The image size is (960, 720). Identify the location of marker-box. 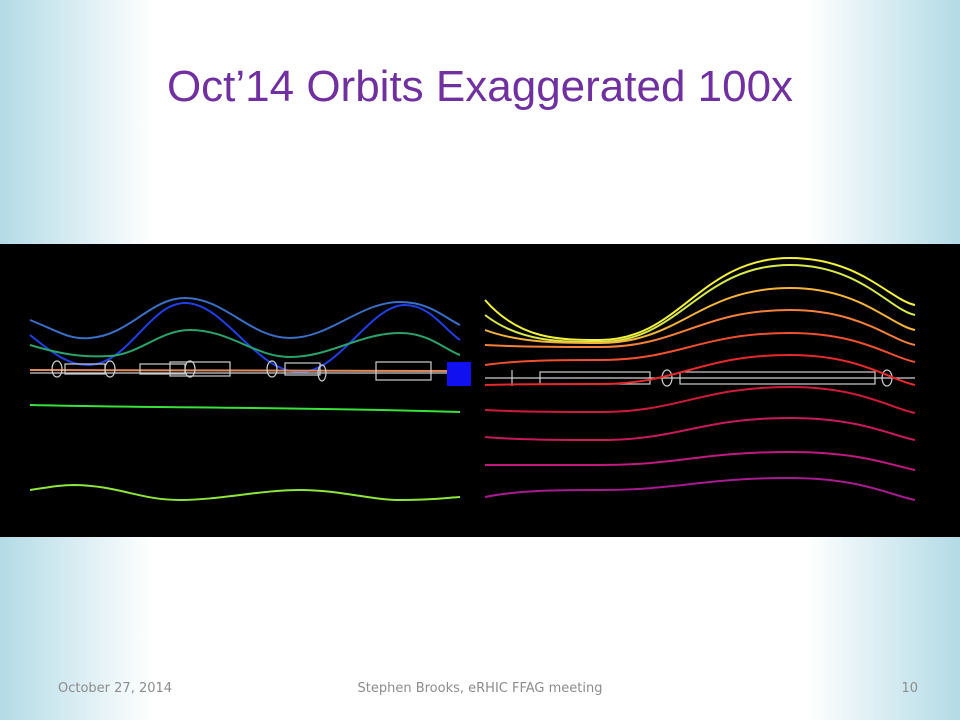
(459, 374).